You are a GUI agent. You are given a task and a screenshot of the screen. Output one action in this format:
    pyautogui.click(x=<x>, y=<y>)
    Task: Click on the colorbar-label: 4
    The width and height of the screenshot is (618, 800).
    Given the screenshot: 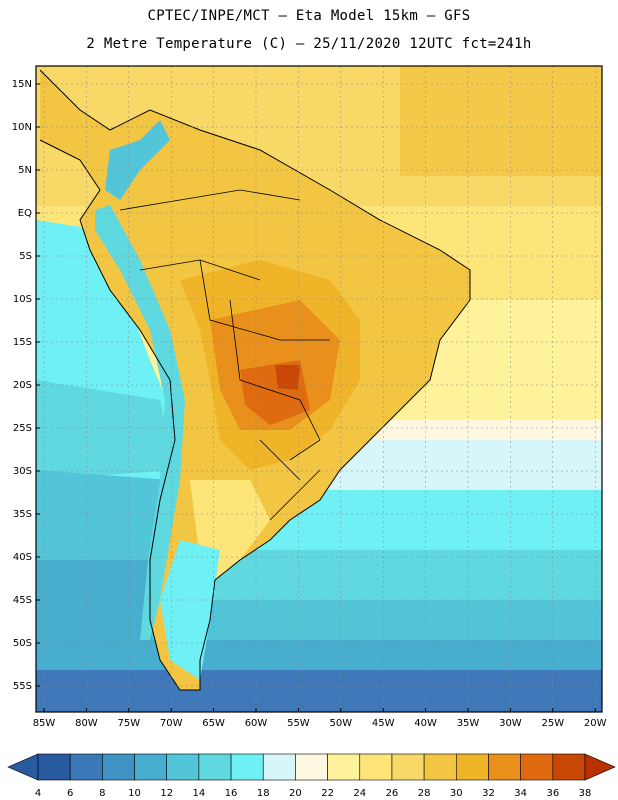 What is the action you would take?
    pyautogui.click(x=38, y=793)
    